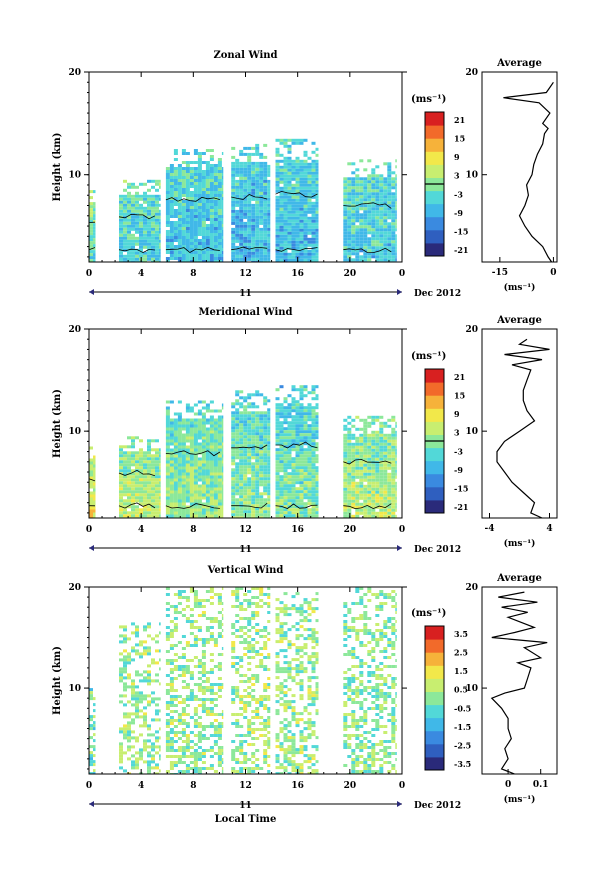 This screenshot has height=873, width=616. Describe the element at coordinates (459, 396) in the screenshot. I see `colorbar-tick-label: 15` at that location.